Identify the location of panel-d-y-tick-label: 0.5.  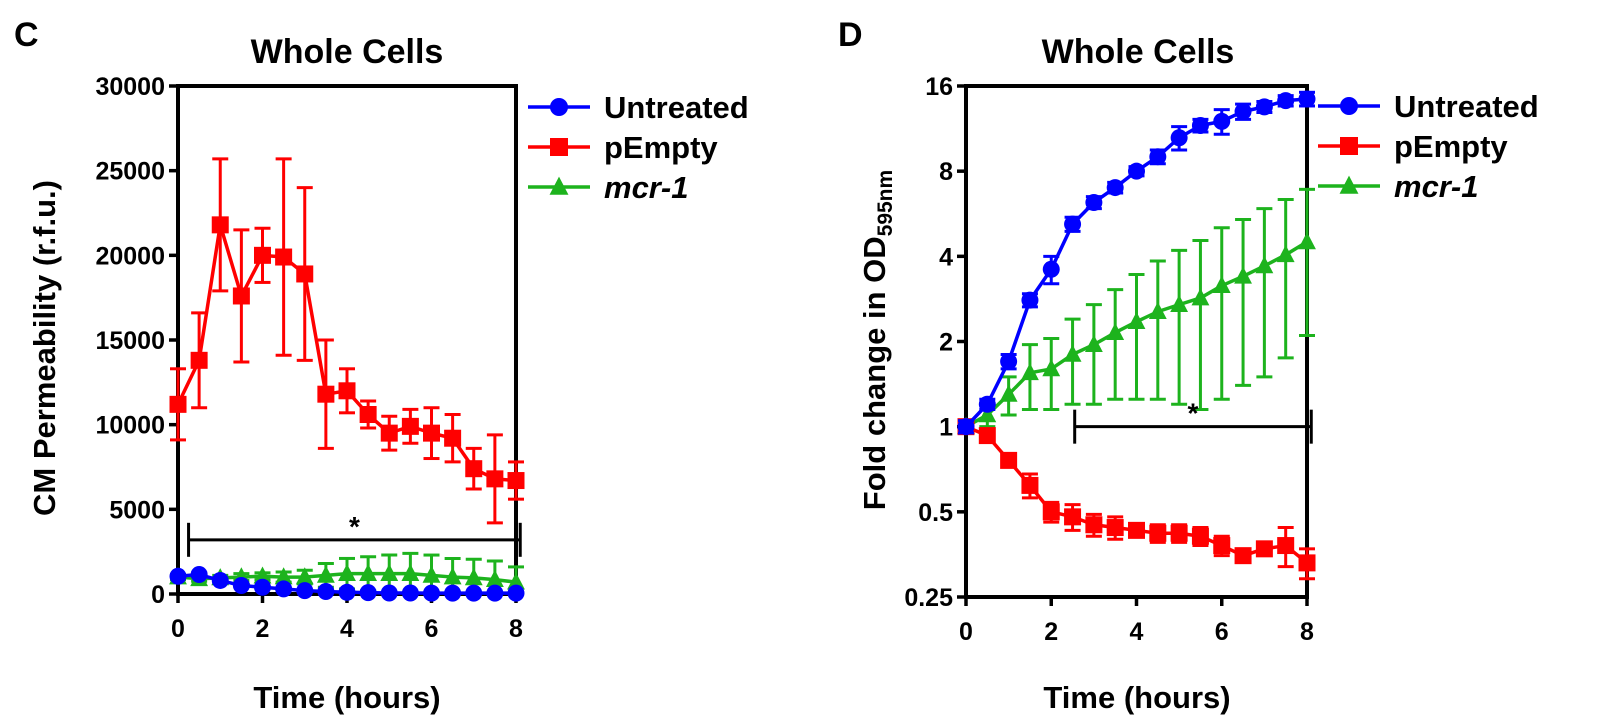
(935, 513).